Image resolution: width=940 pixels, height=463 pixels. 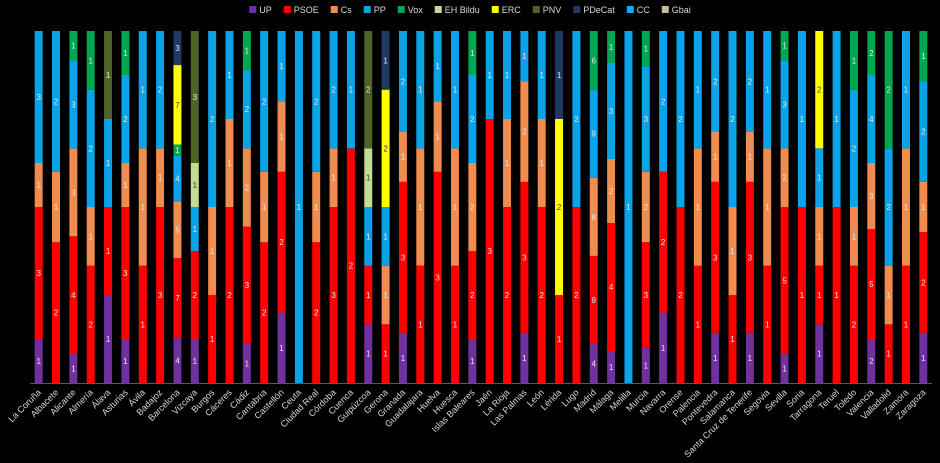 What do you see at coordinates (212, 251) in the screenshot?
I see `bar-burgos-cs` at bounding box center [212, 251].